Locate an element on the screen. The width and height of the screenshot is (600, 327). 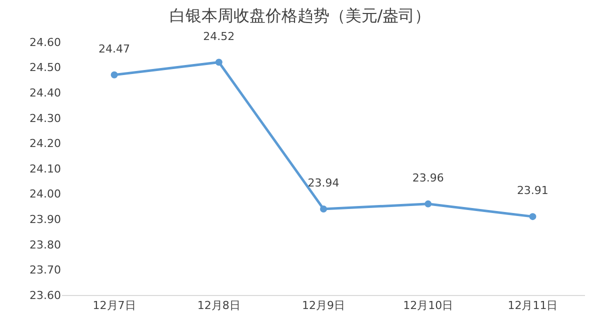
y-tick-label: 23.90 is located at coordinates (45, 219).